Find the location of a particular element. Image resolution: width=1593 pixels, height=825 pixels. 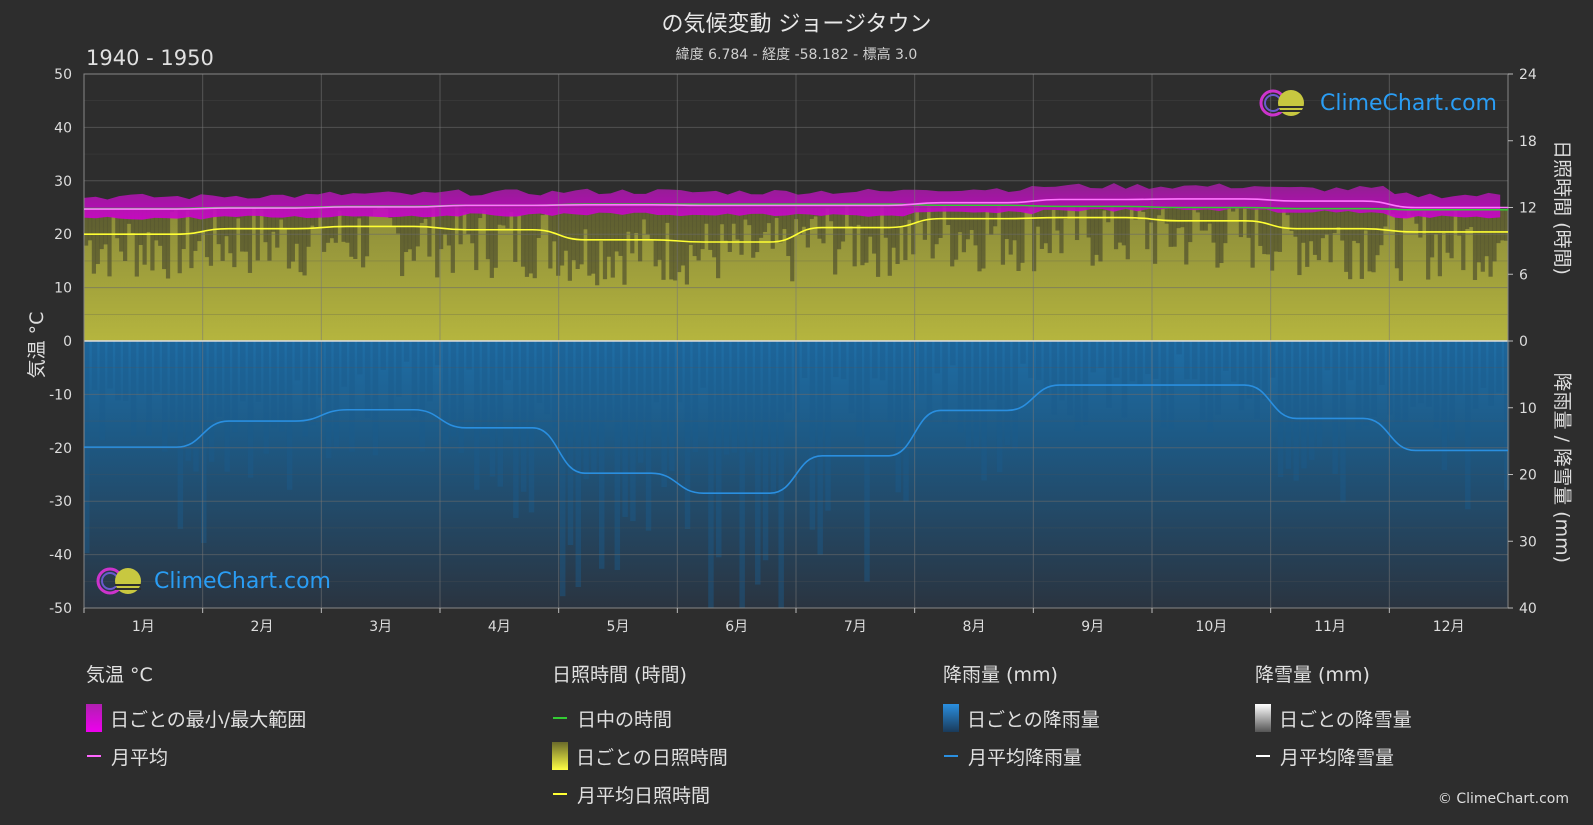

logo-bottom: ClimeChart.com is located at coordinates (213, 581).